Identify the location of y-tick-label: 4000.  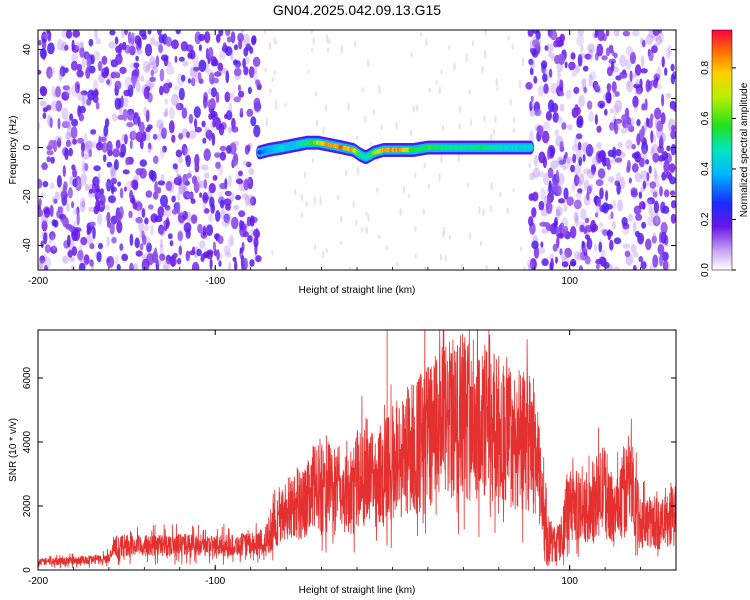
(27, 441).